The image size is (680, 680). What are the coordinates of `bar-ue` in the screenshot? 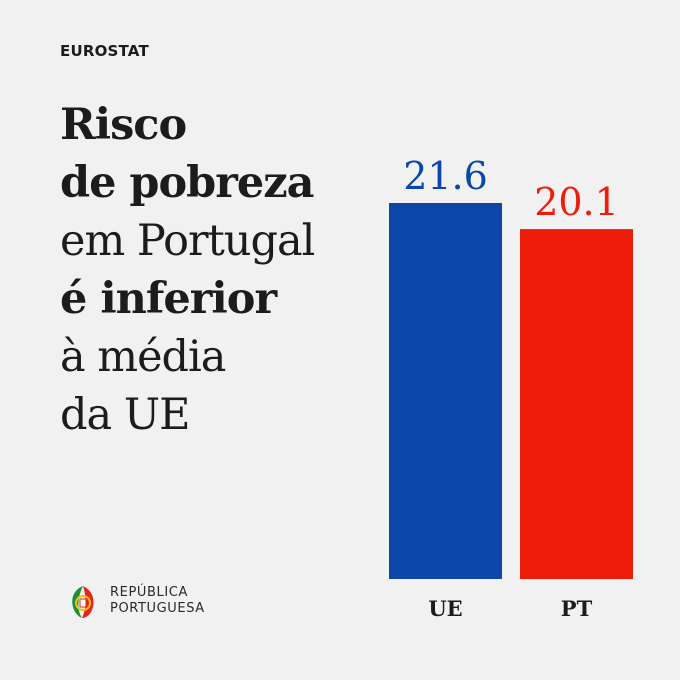 It's located at (445, 391).